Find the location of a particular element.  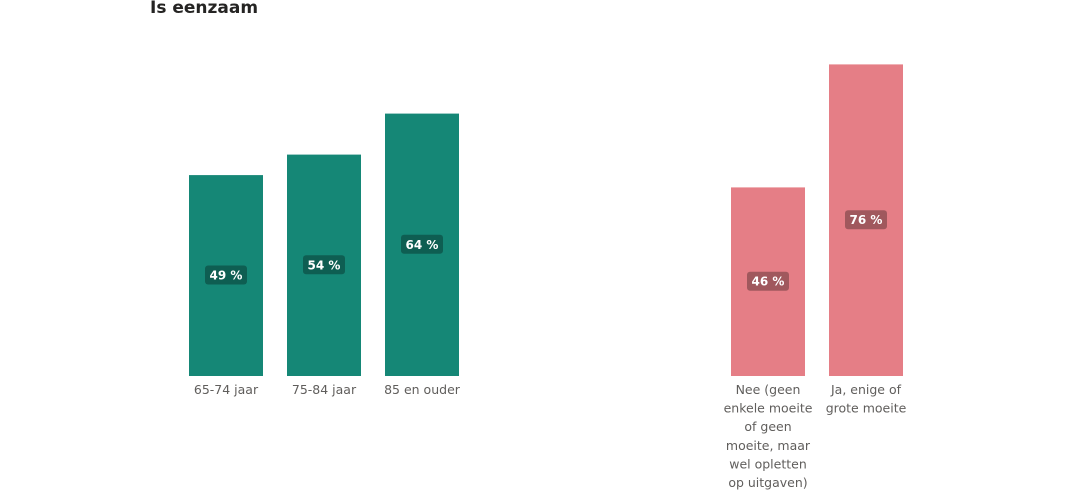

data-label: 76 % is located at coordinates (866, 220).